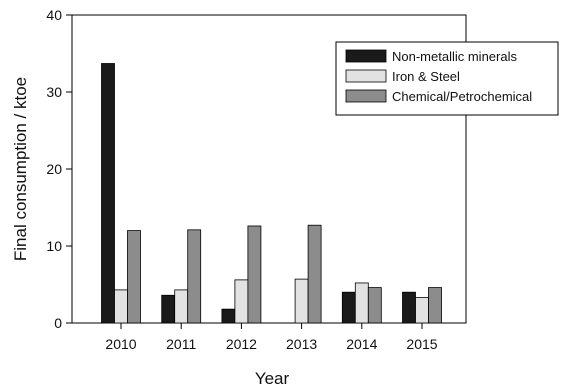  What do you see at coordinates (54, 92) in the screenshot?
I see `y-tick-label: 30` at bounding box center [54, 92].